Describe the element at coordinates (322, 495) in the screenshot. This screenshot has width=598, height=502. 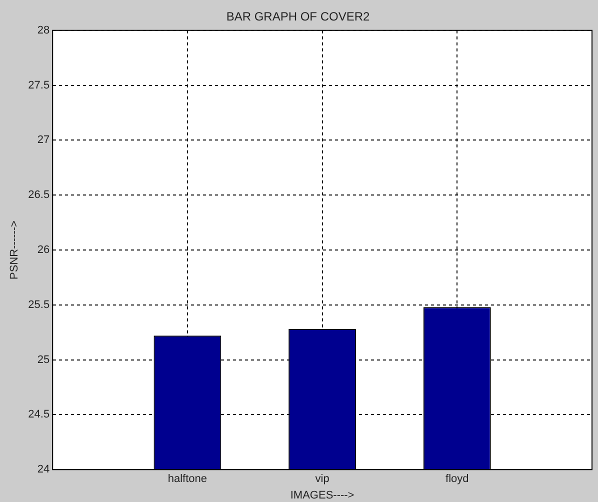
I see `x-axis-title: IMAGES---->` at that location.